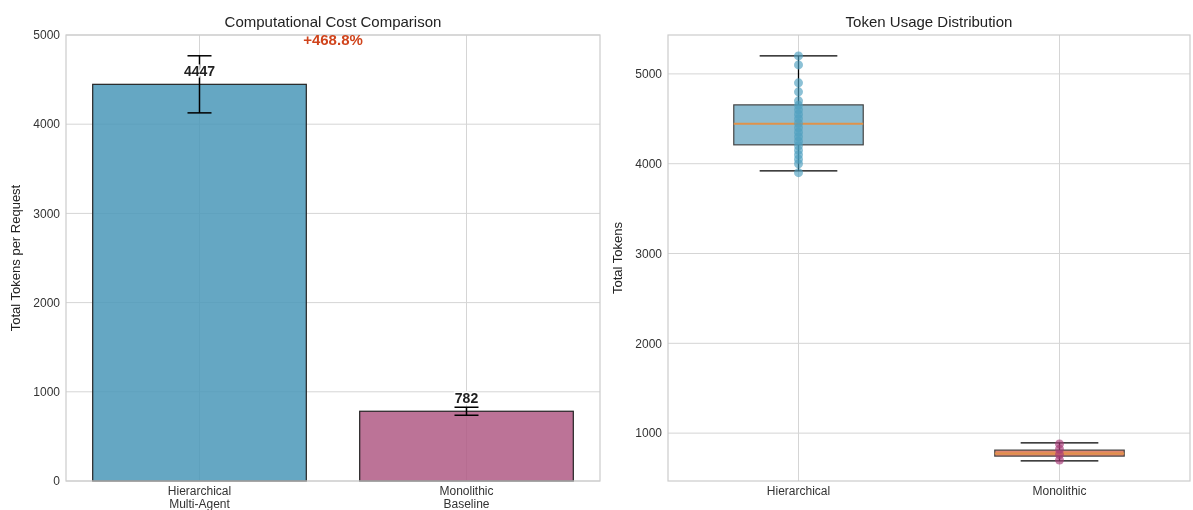 This screenshot has height=510, width=1193. What do you see at coordinates (466, 497) in the screenshot?
I see `x-tick-label: Monolithic Baseline` at bounding box center [466, 497].